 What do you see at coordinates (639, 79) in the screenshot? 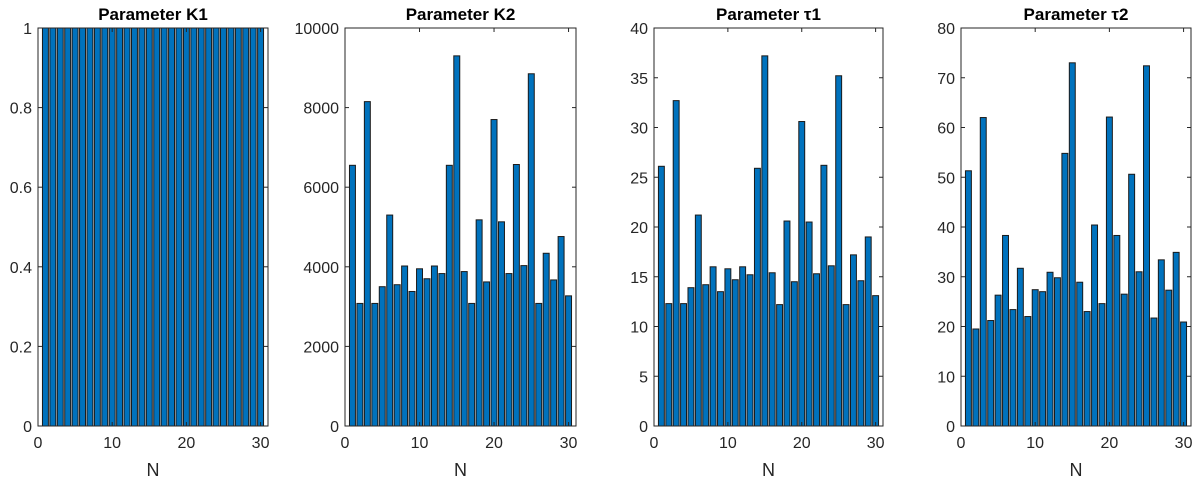
I see `y-tick-label: 35` at bounding box center [639, 79].